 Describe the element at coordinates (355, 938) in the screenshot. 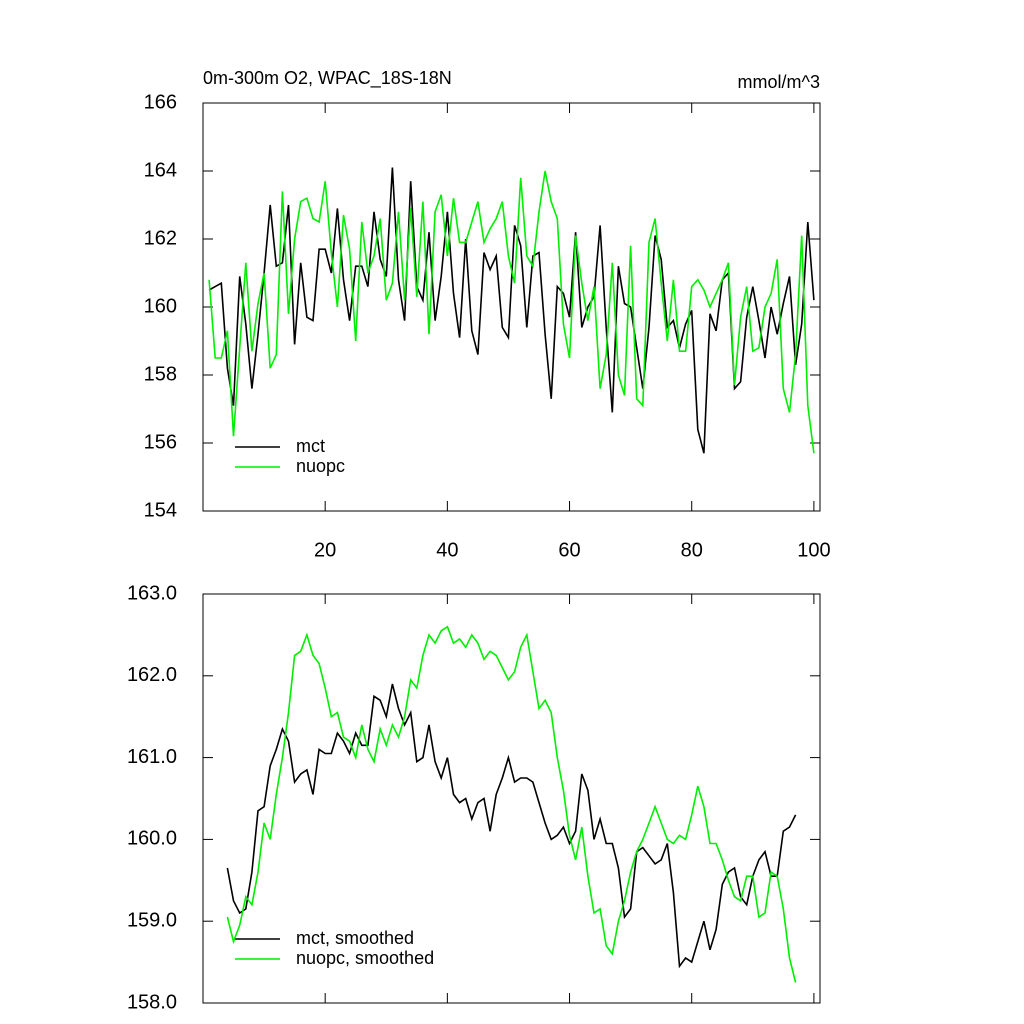

I see `legend-label: mct, smoothed` at that location.